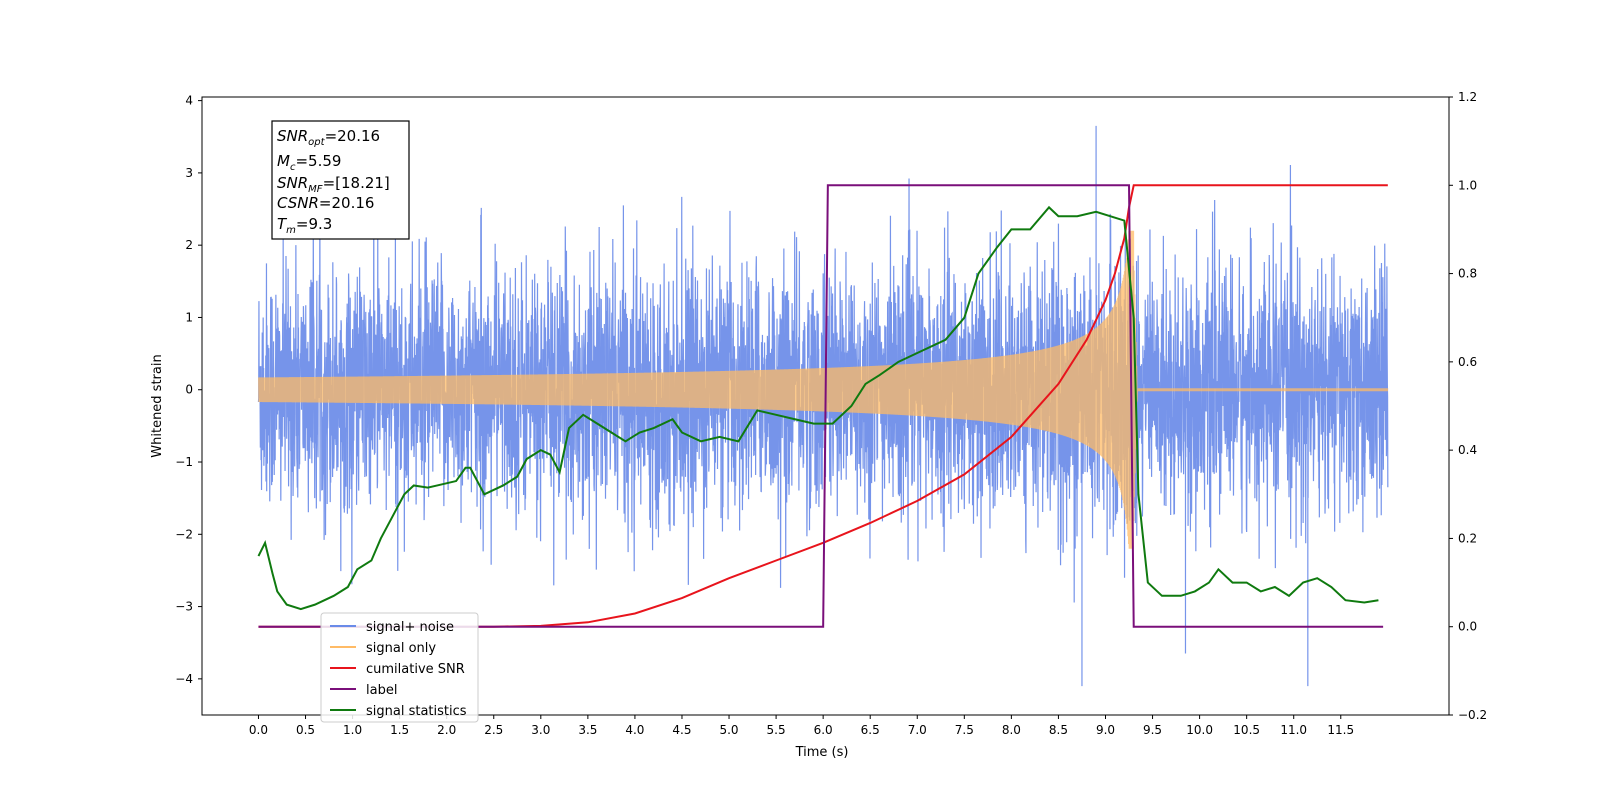  Describe the element at coordinates (1467, 274) in the screenshot. I see `y-right-tick-label: 0.8` at that location.